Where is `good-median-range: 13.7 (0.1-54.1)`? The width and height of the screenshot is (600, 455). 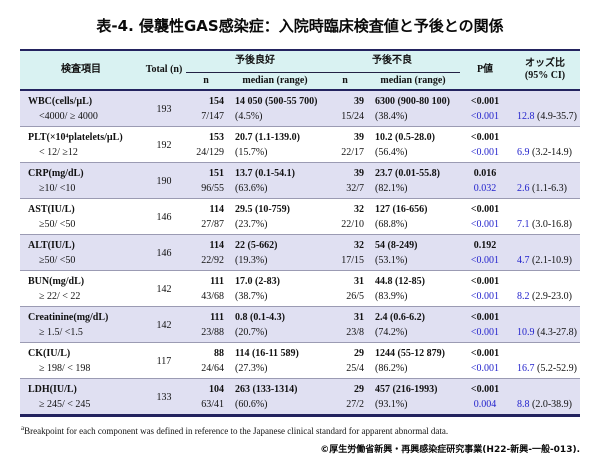
good-median-range: 13.7 (0.1-54.1) is located at coordinates (275, 171).